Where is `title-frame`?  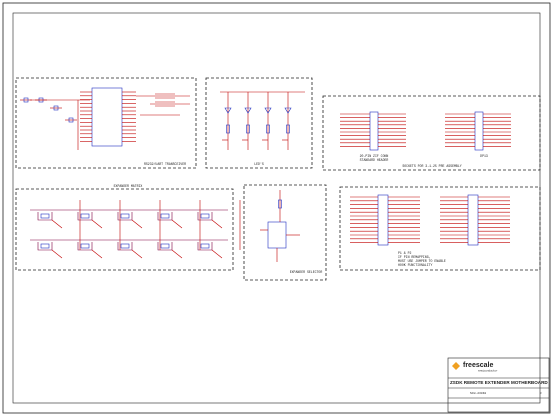 title-frame is located at coordinates (498, 385).